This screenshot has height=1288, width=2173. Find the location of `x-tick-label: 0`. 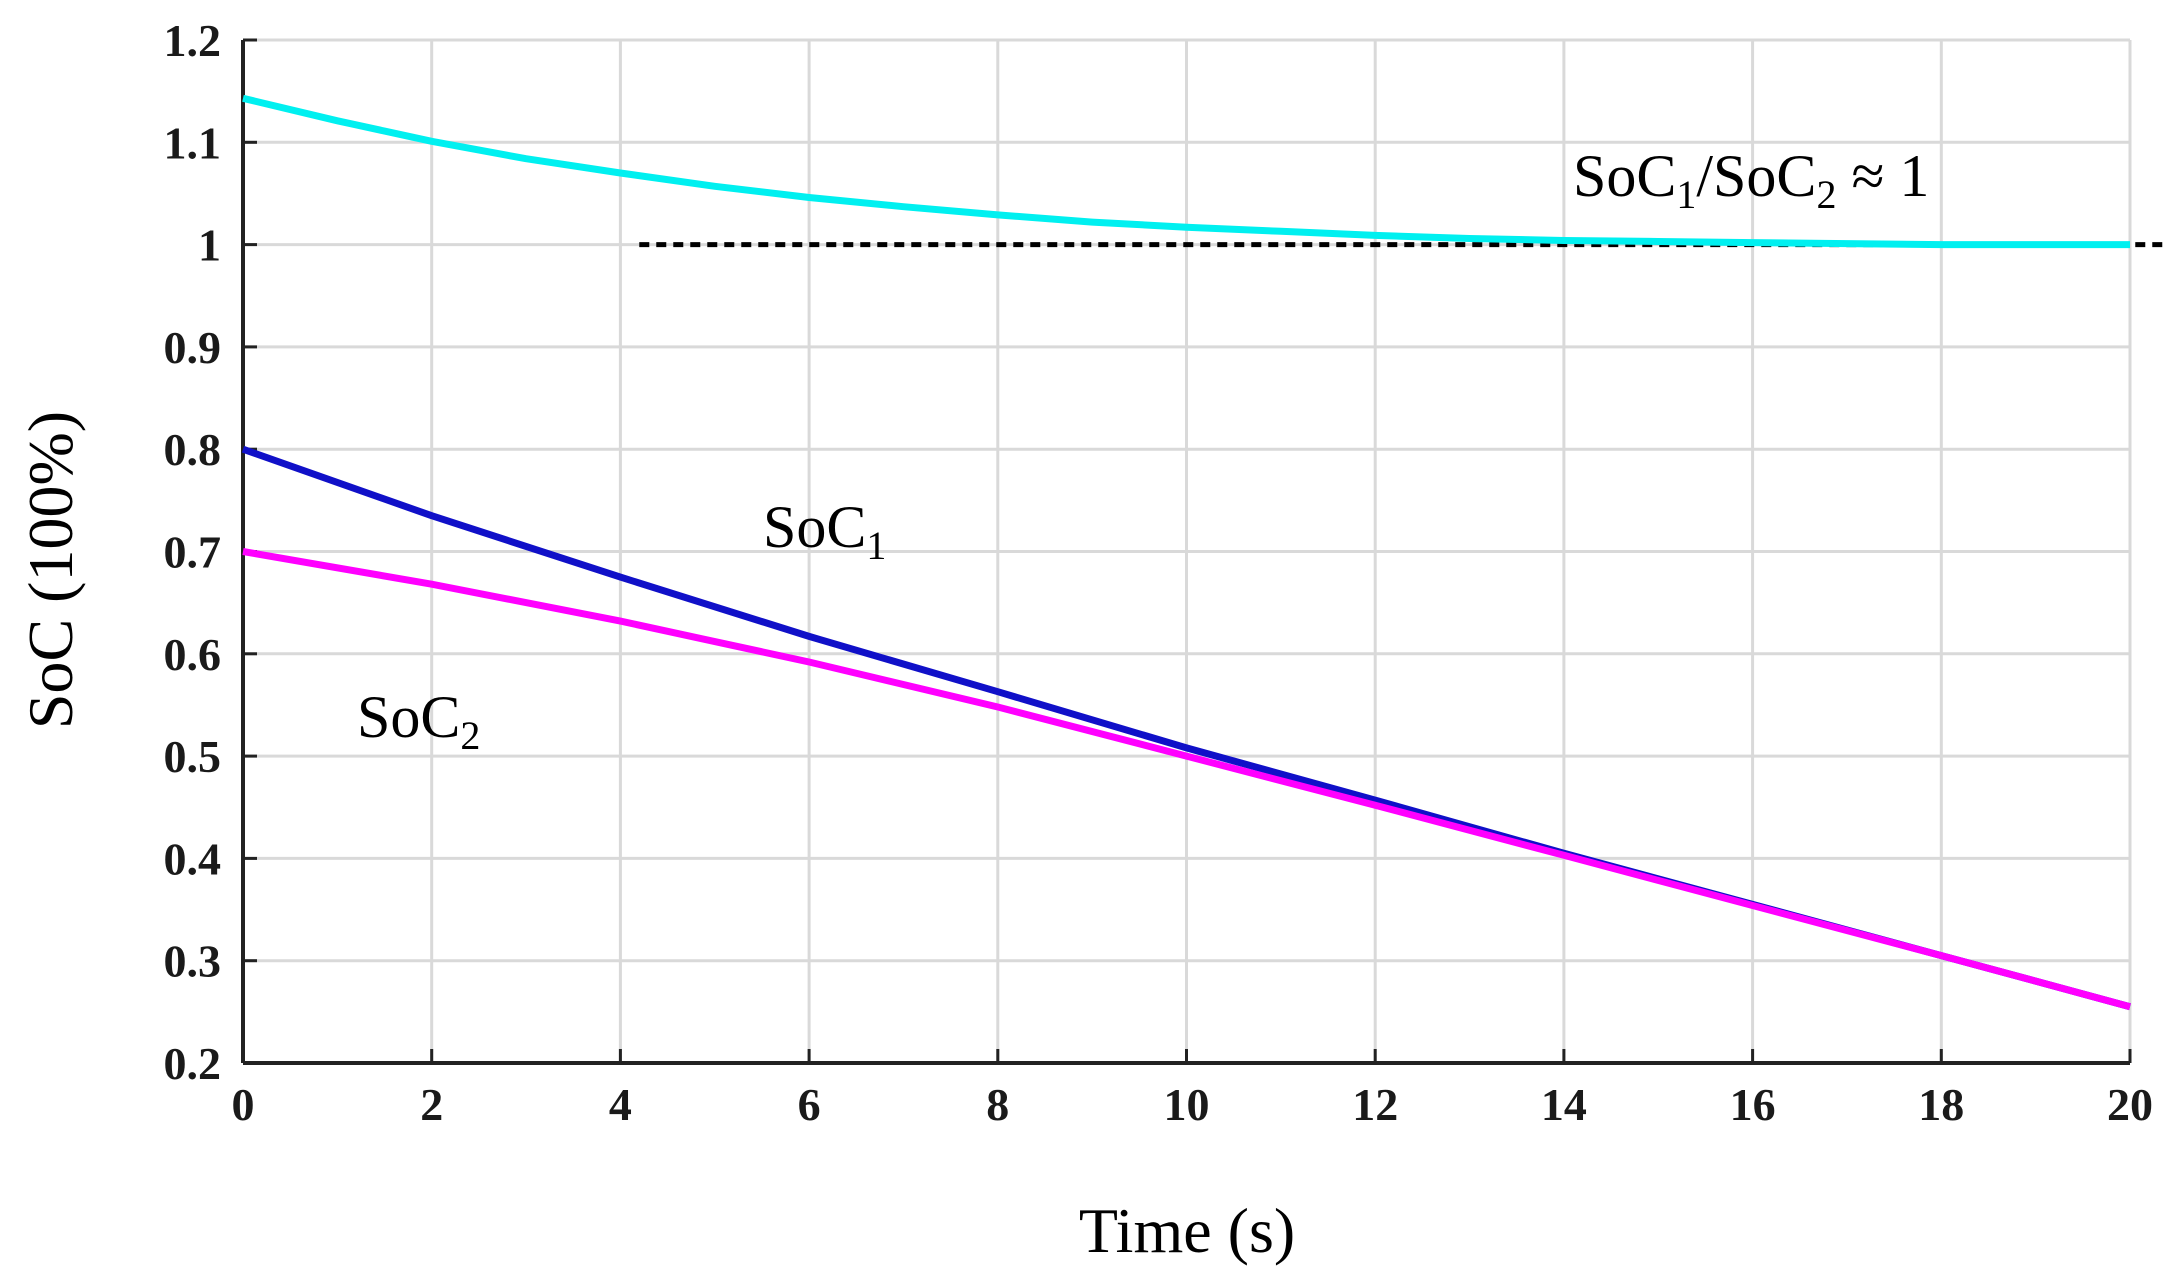

x-tick-label: 0 is located at coordinates (243, 1104).